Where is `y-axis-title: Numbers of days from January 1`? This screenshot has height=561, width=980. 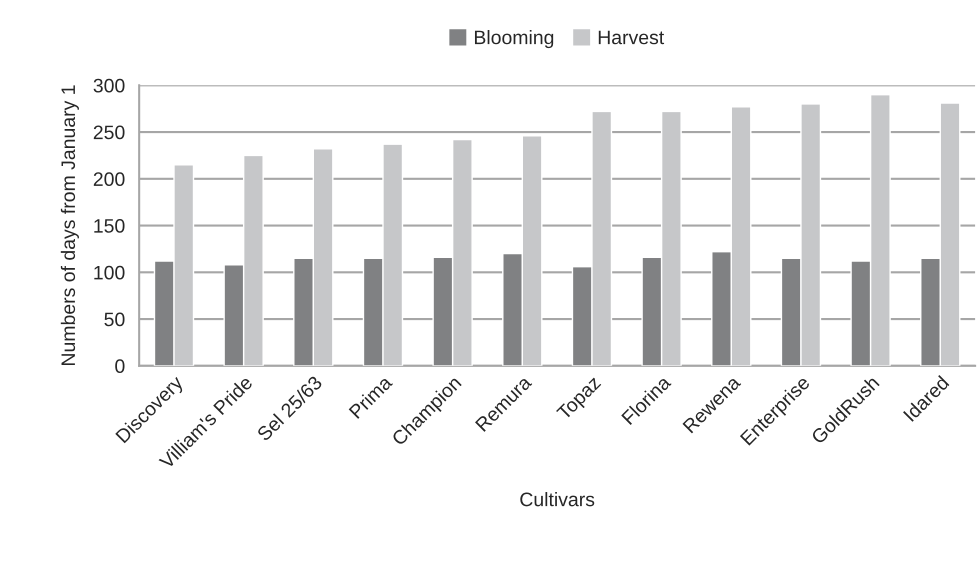
y-axis-title: Numbers of days from January 1 is located at coordinates (69, 225).